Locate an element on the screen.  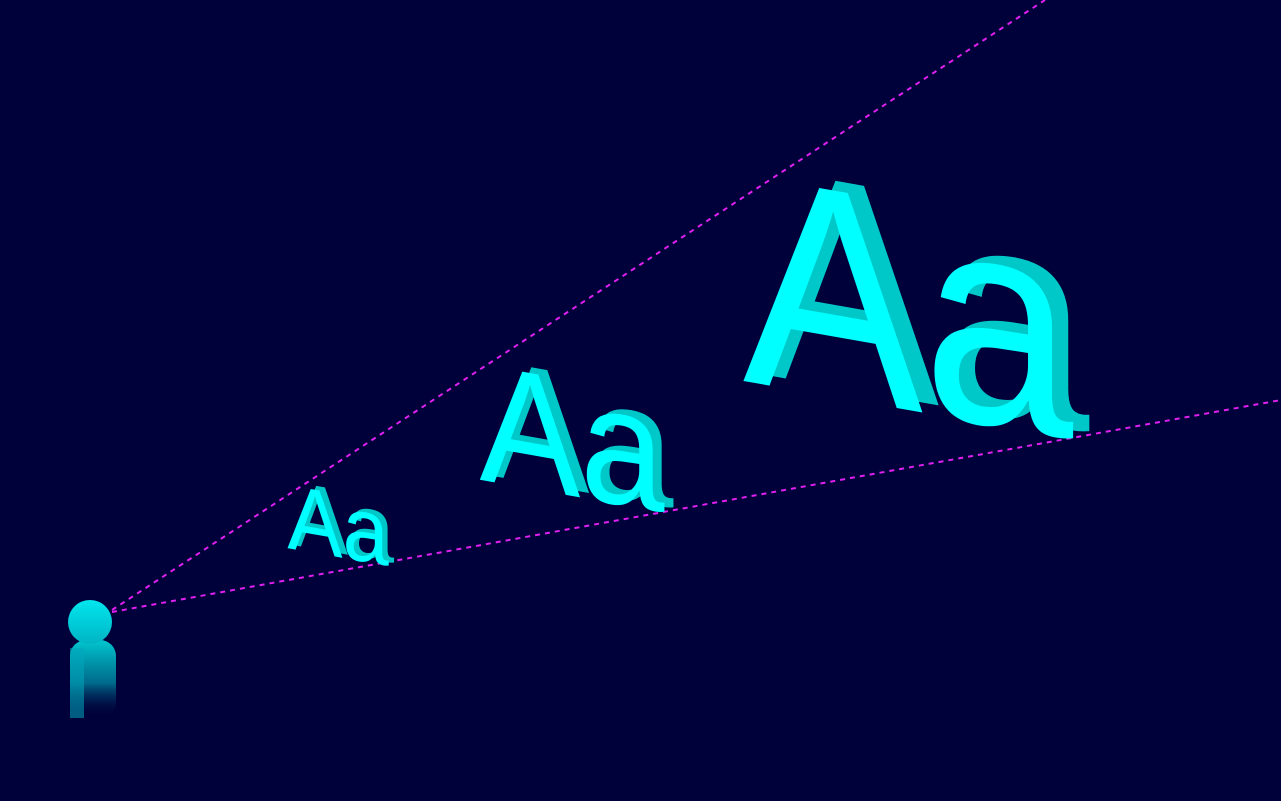
sample-large-text: Aa is located at coordinates (909, 306).